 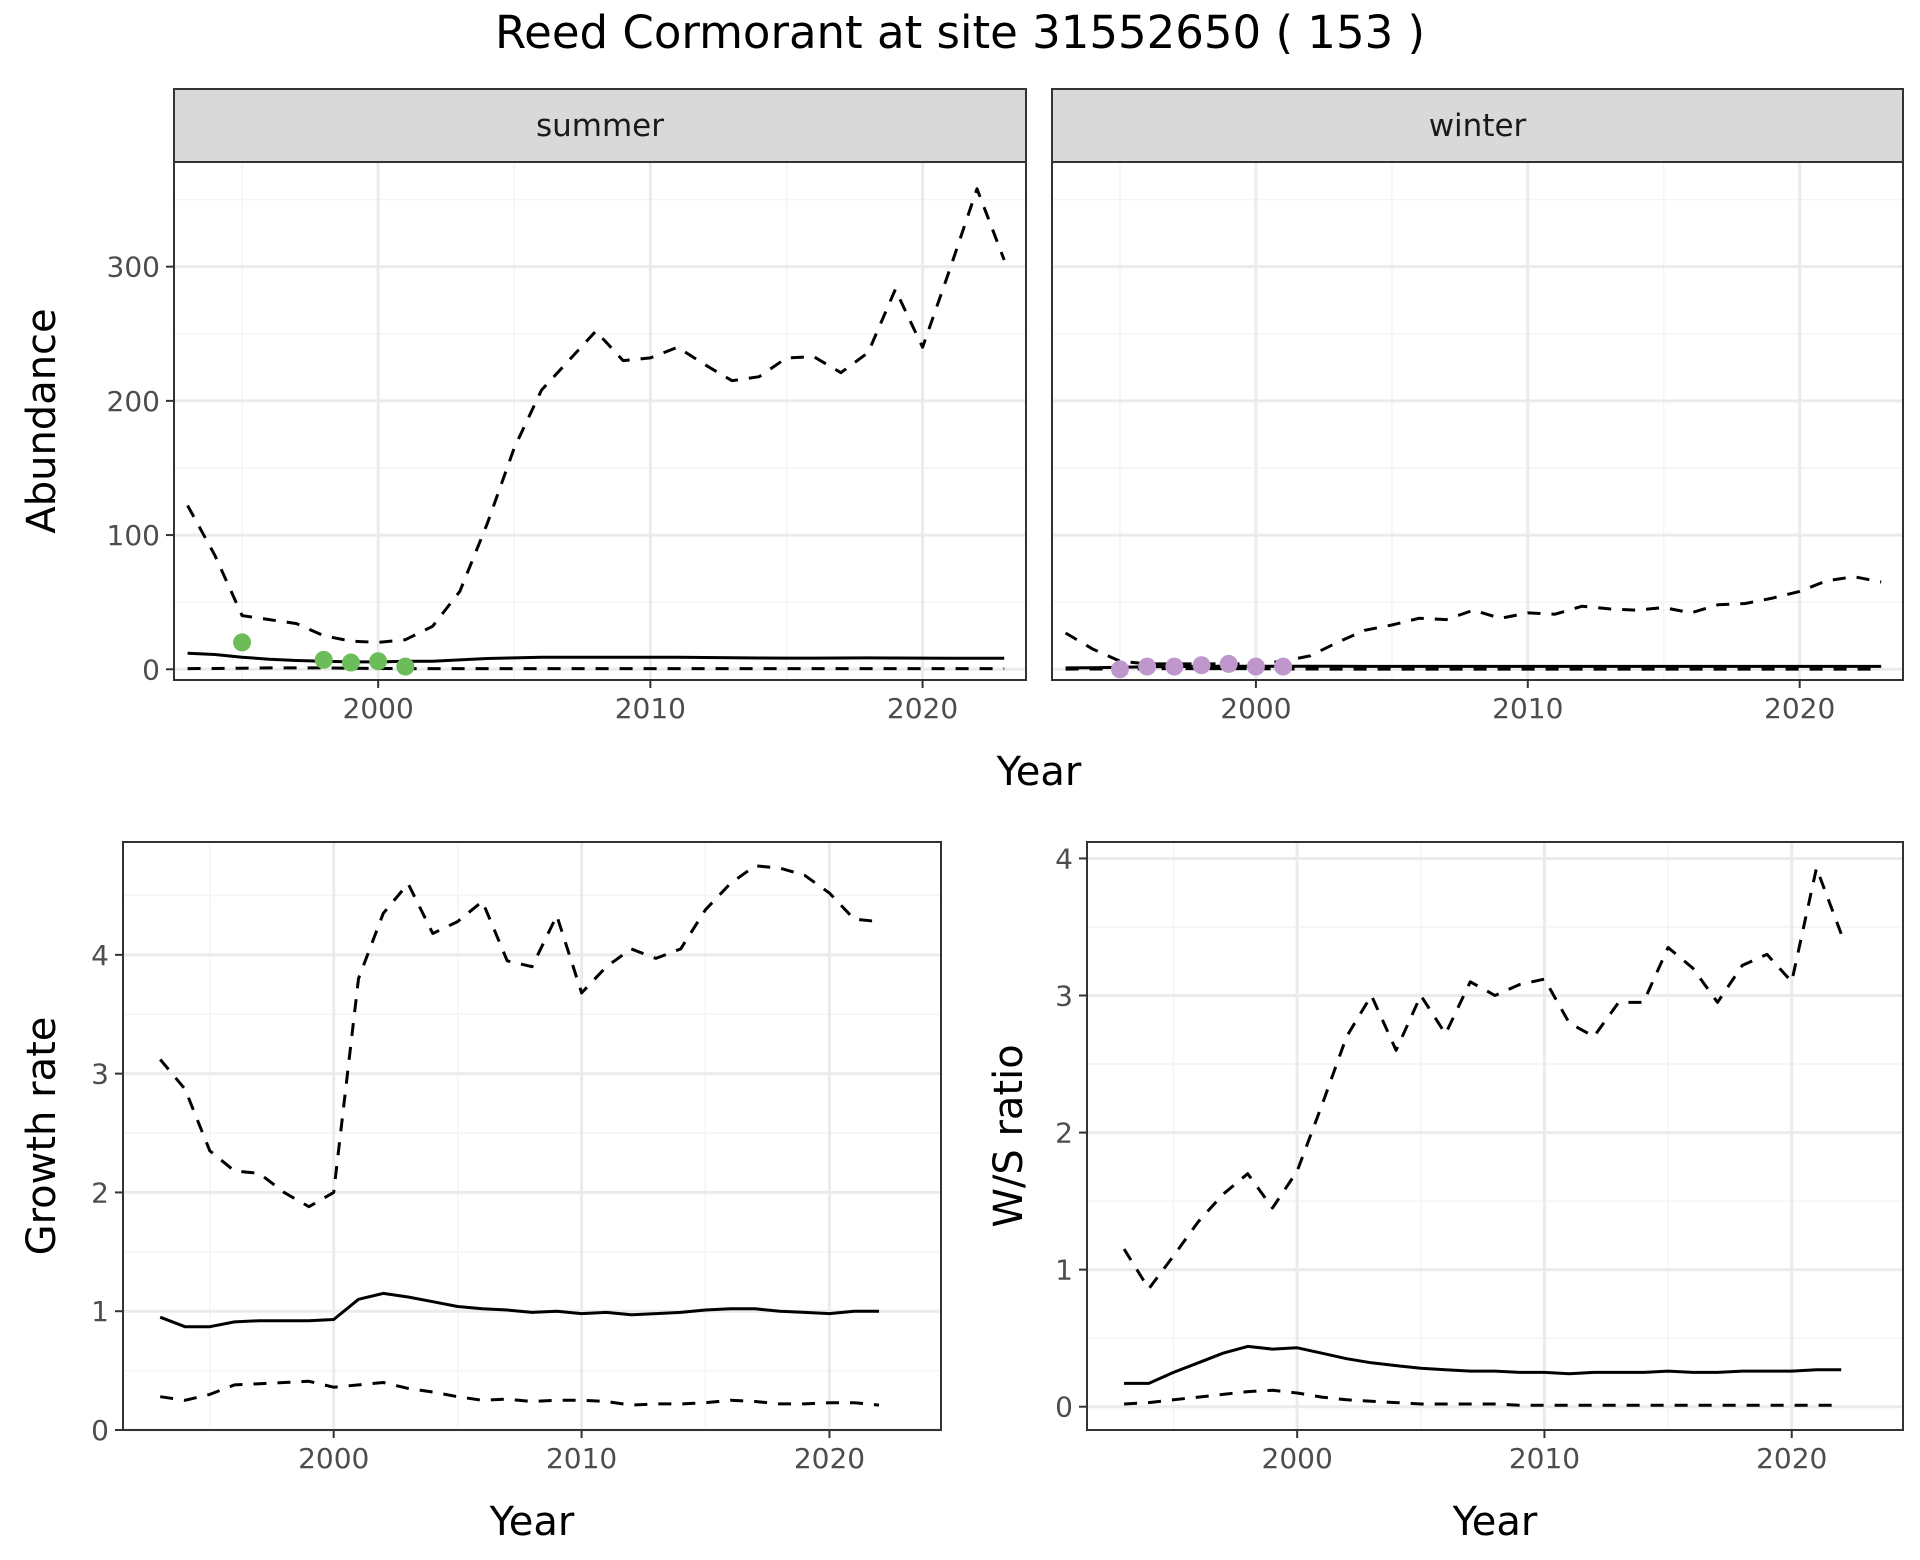 What do you see at coordinates (133, 535) in the screenshot?
I see `y-tick-label: 100` at bounding box center [133, 535].